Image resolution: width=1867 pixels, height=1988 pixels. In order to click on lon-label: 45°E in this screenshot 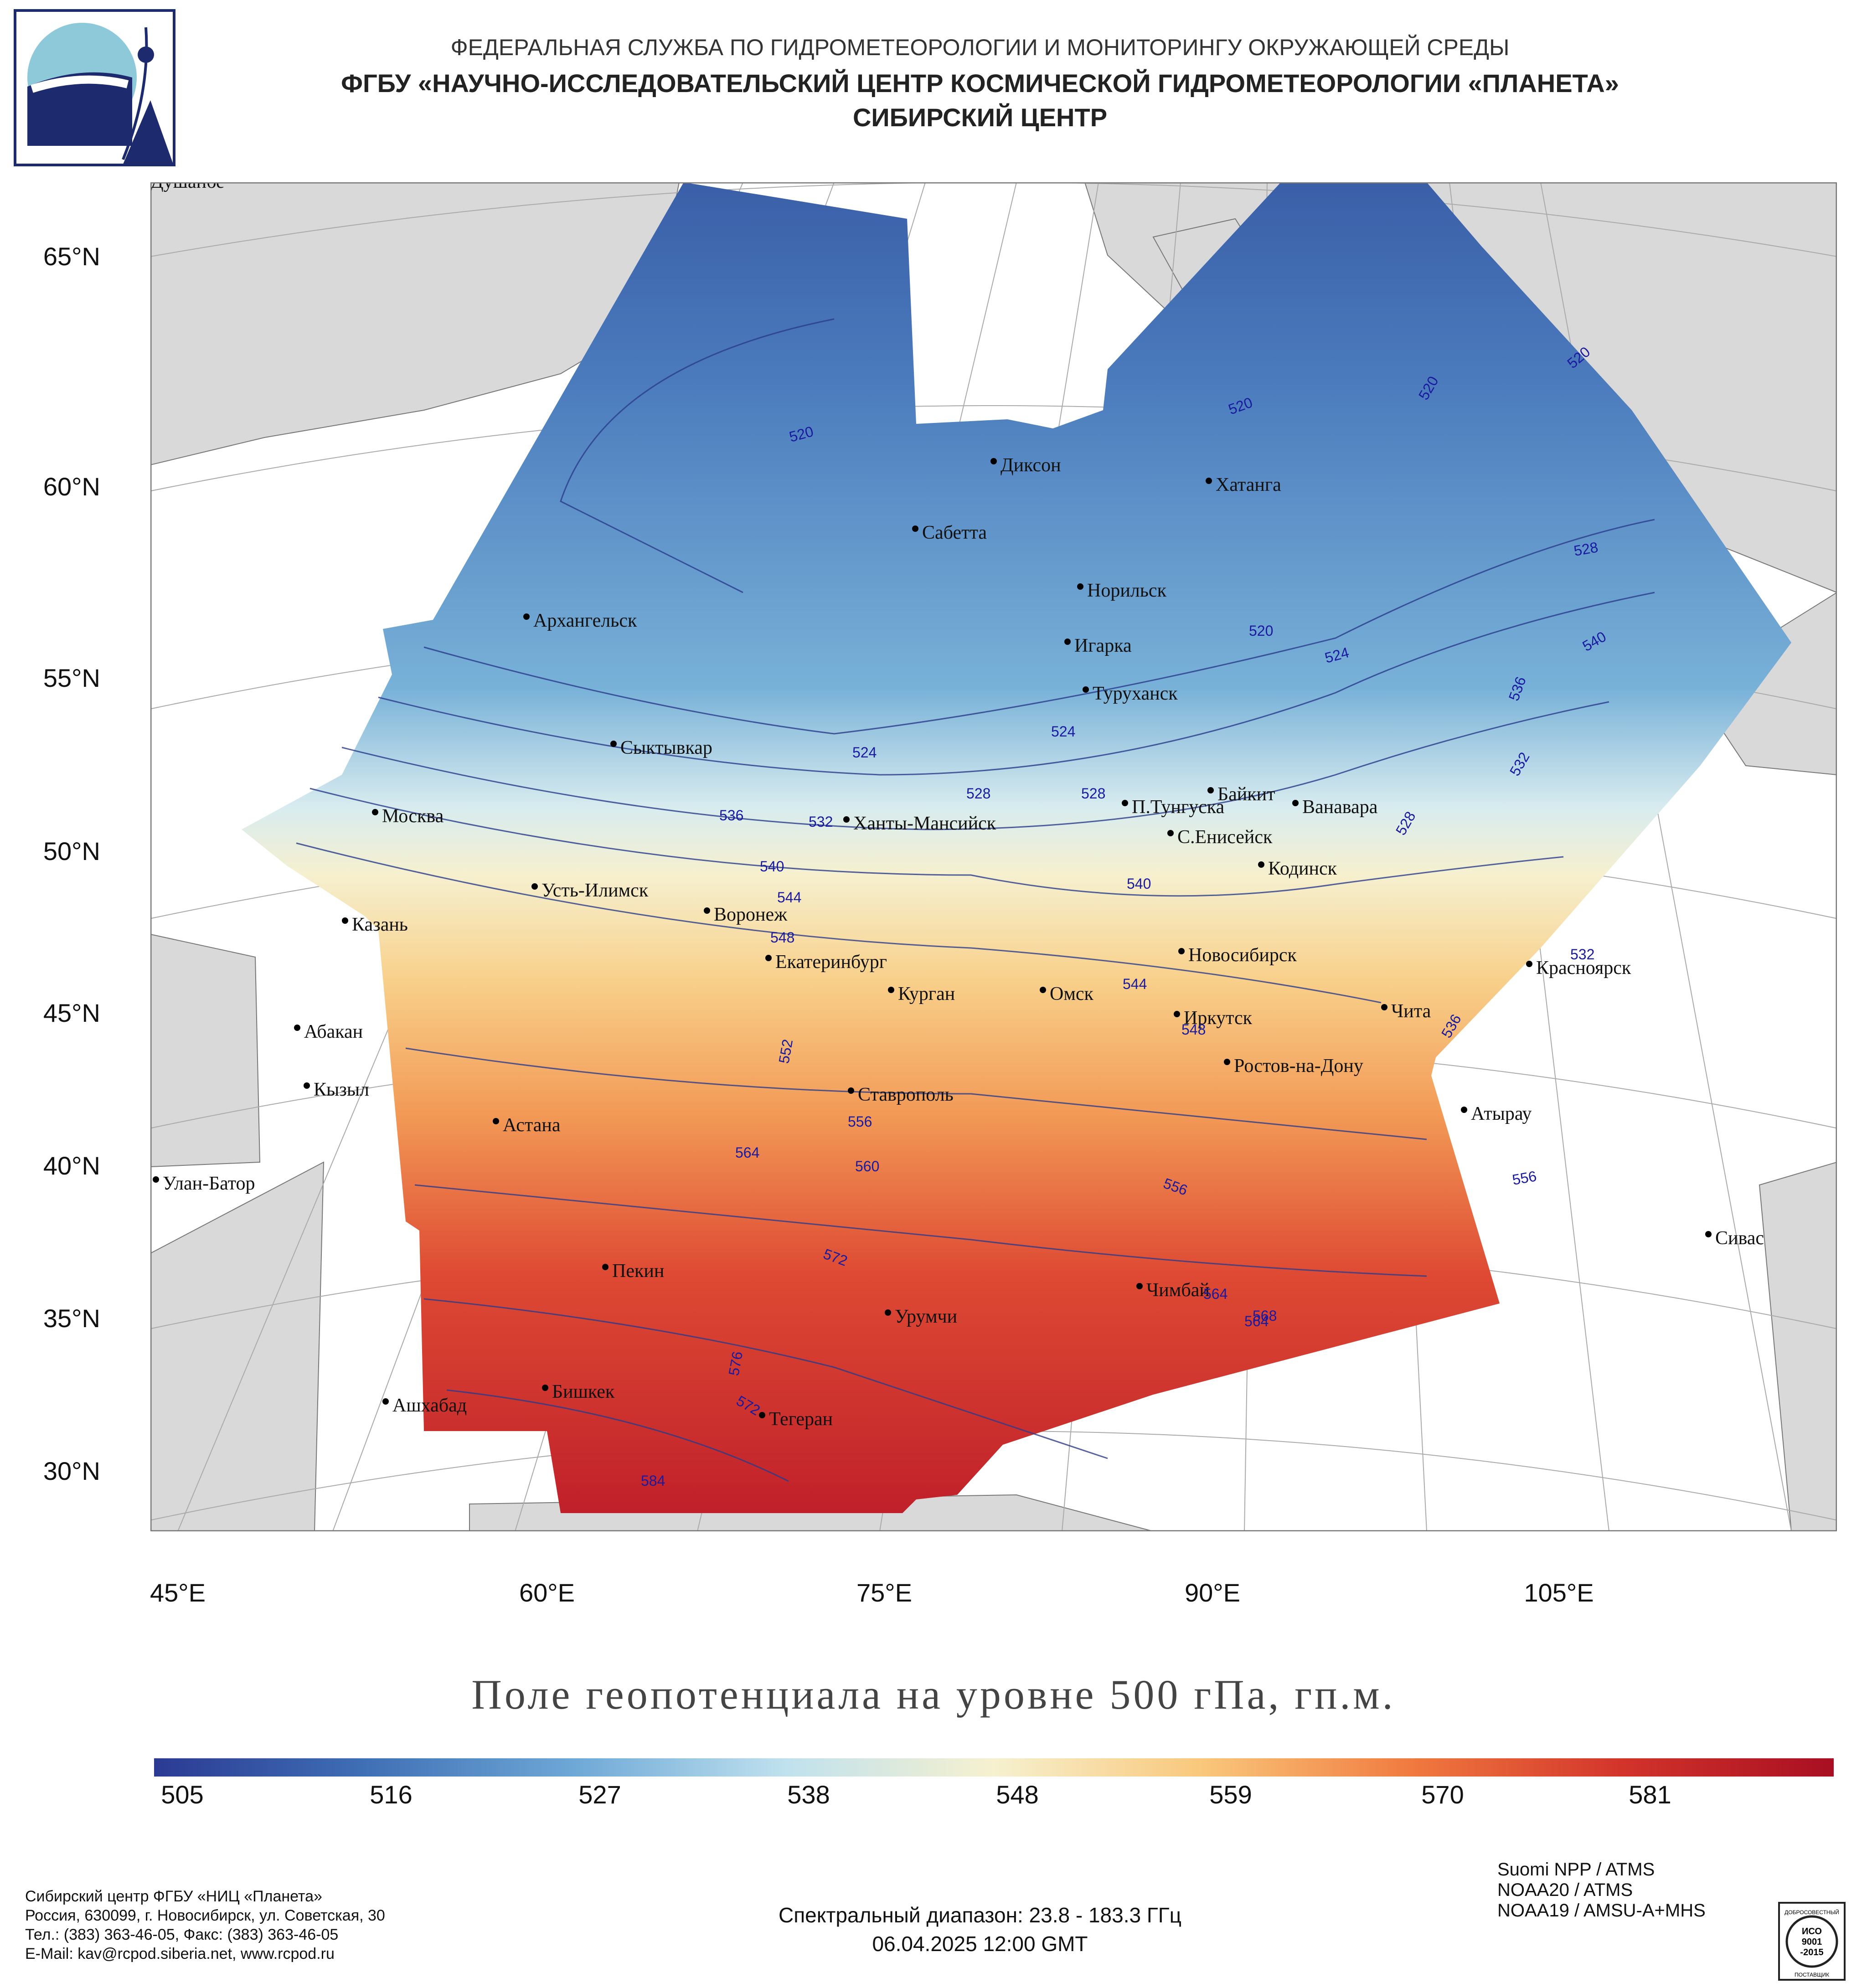, I will do `click(178, 1593)`.